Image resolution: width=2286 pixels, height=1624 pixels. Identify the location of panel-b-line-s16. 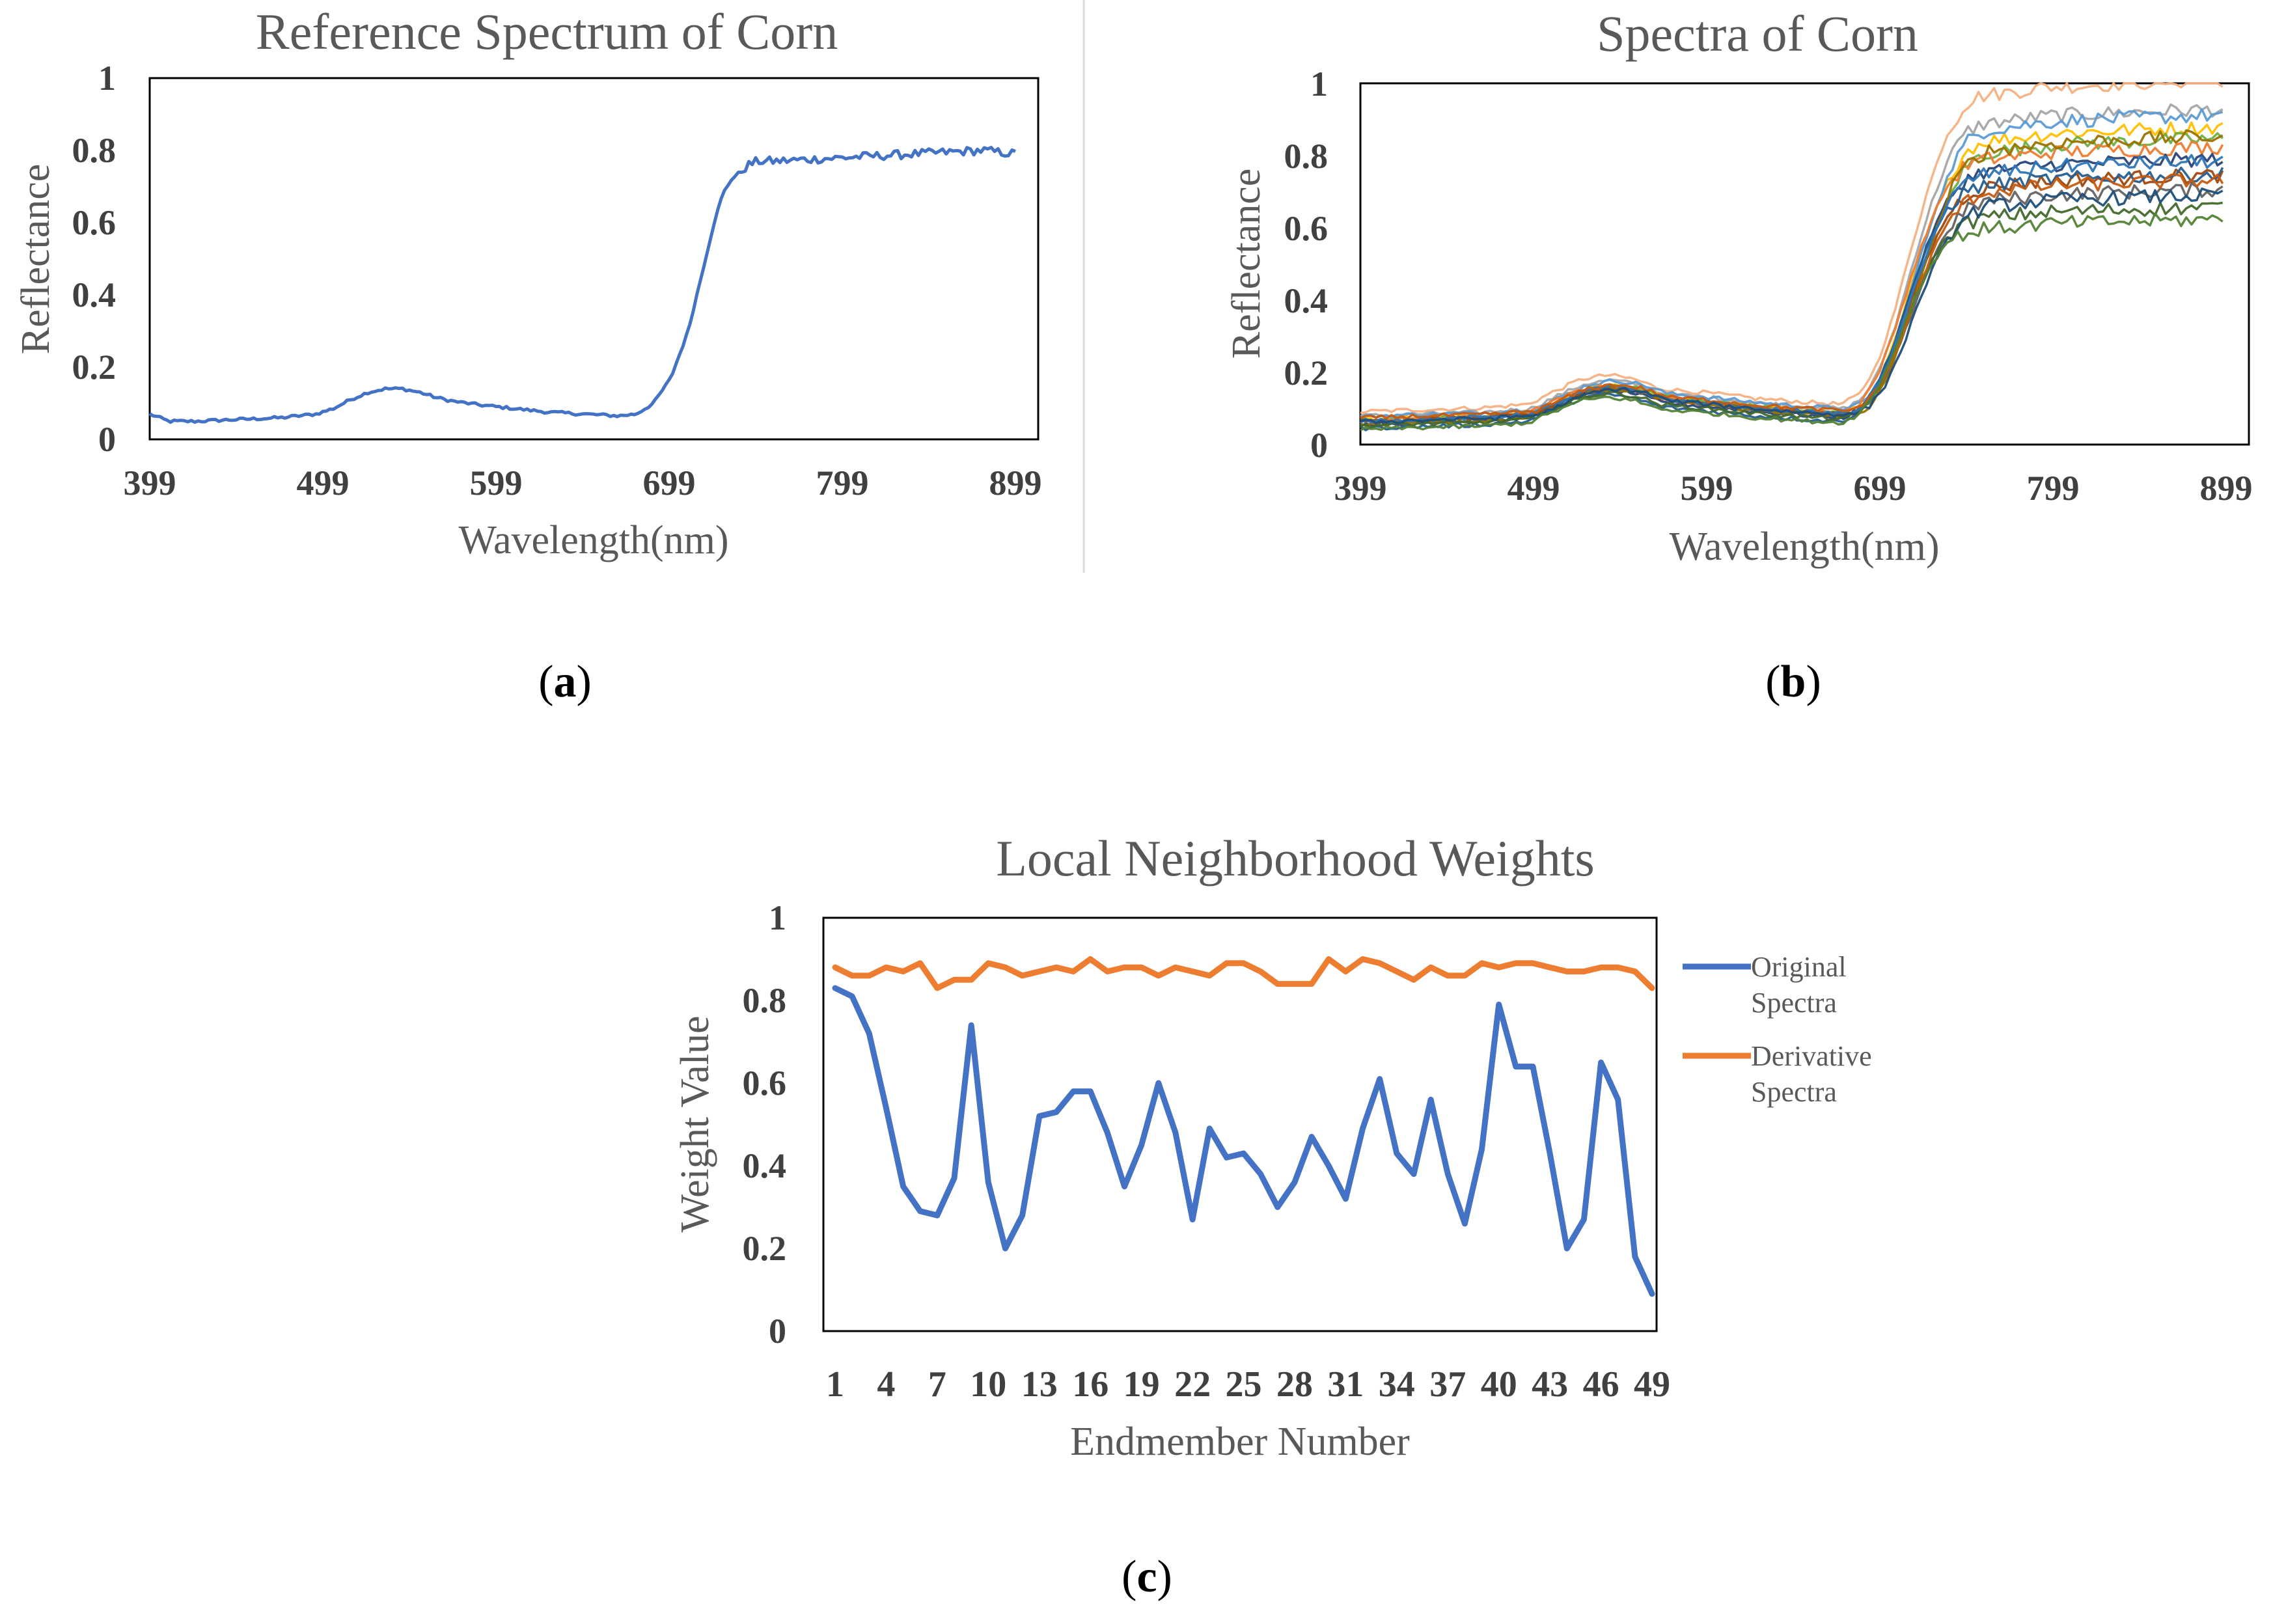
(1792, 322).